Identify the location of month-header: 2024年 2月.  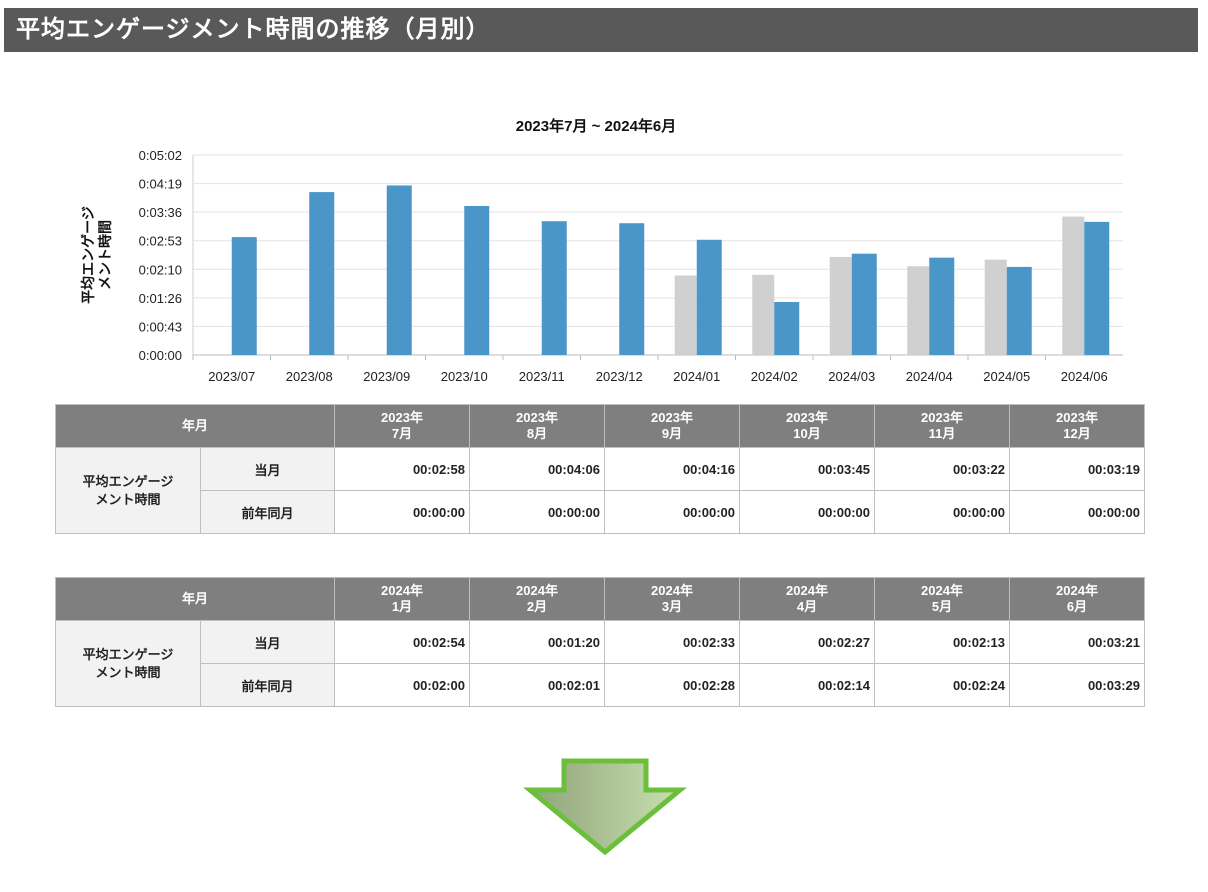
(537, 599).